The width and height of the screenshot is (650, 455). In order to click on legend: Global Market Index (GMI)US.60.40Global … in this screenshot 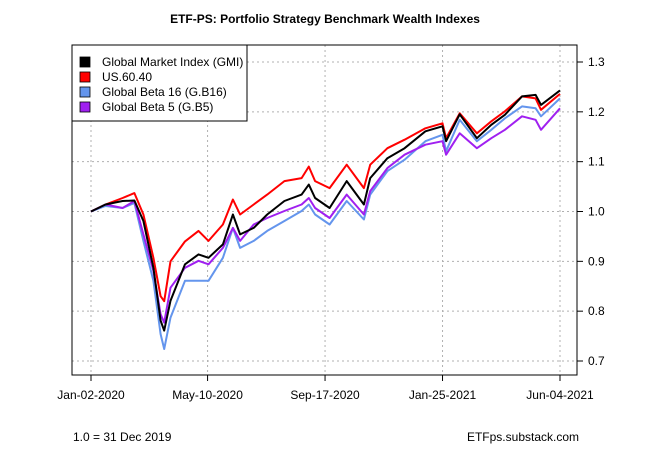, I will do `click(159, 83)`.